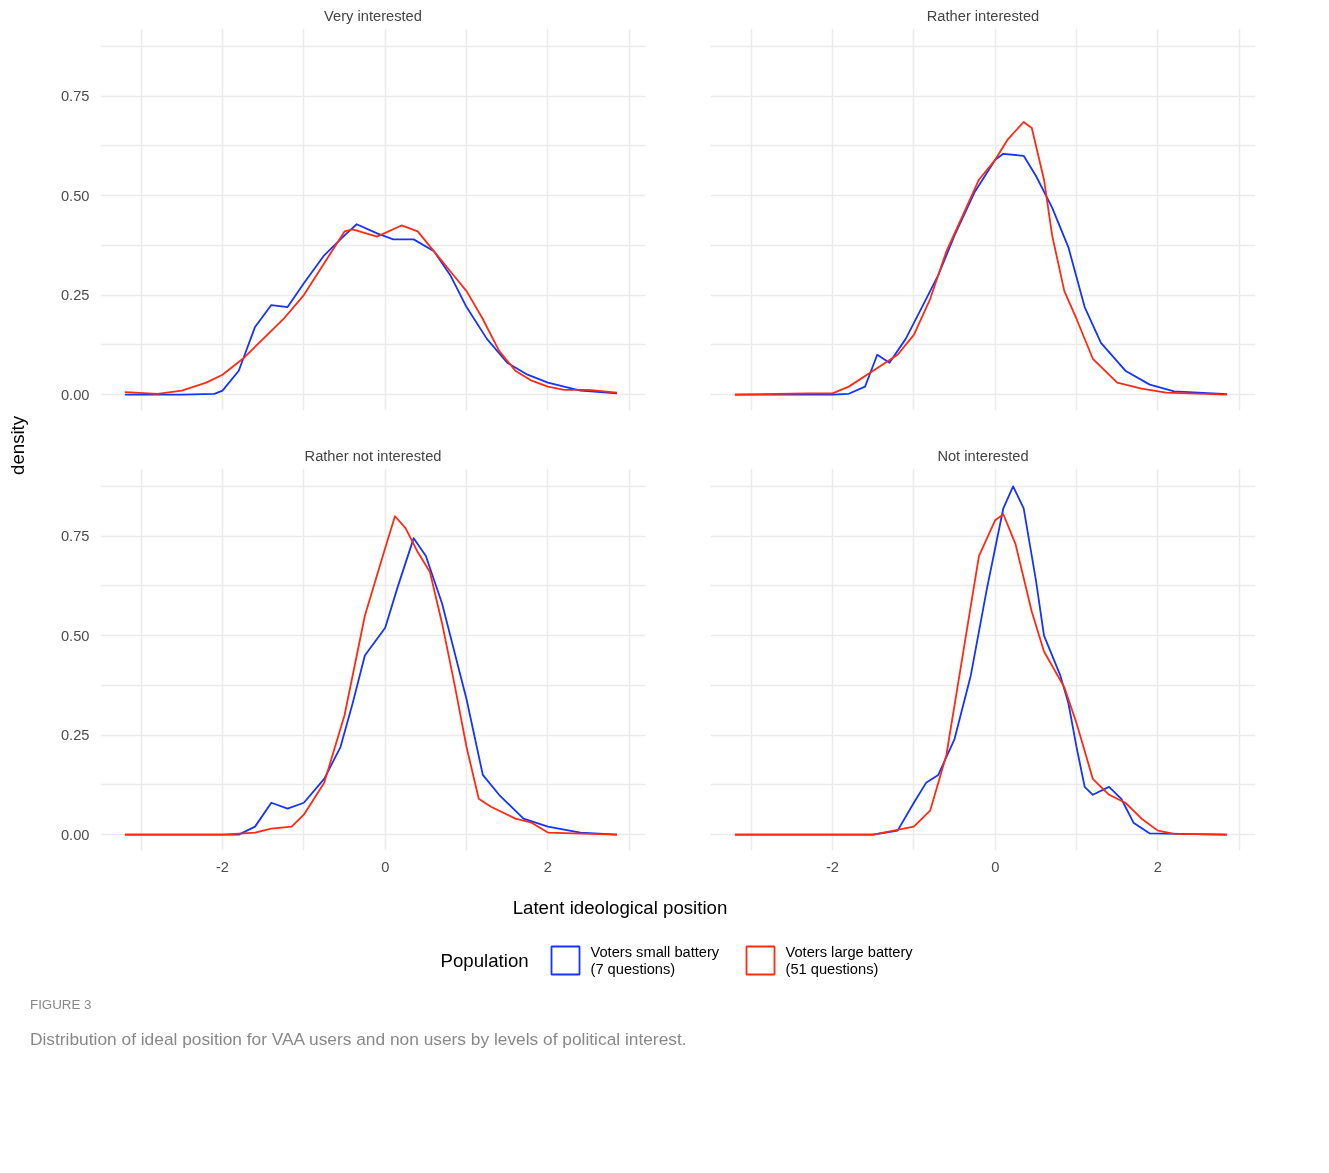 The width and height of the screenshot is (1329, 1173). What do you see at coordinates (17, 445) in the screenshot?
I see `y-axis-title: density` at bounding box center [17, 445].